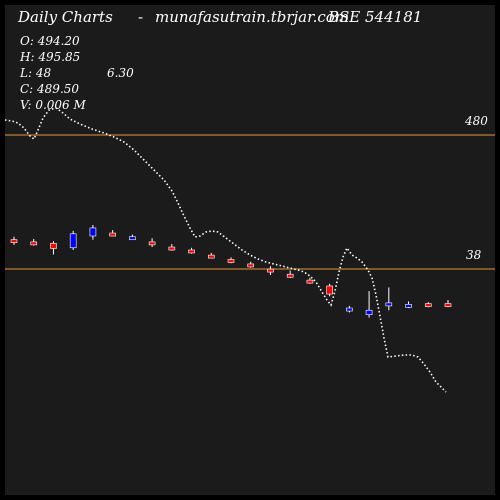 This screenshot has width=500, height=500. I want to click on close-value: C: 489.50, so click(49, 89).